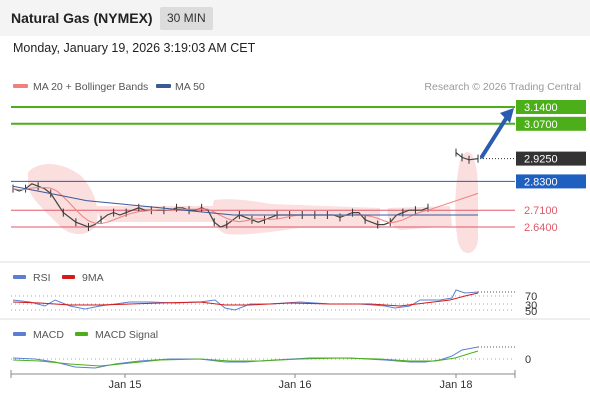  Describe the element at coordinates (245, 358) in the screenshot. I see `macd-signal-line` at that location.